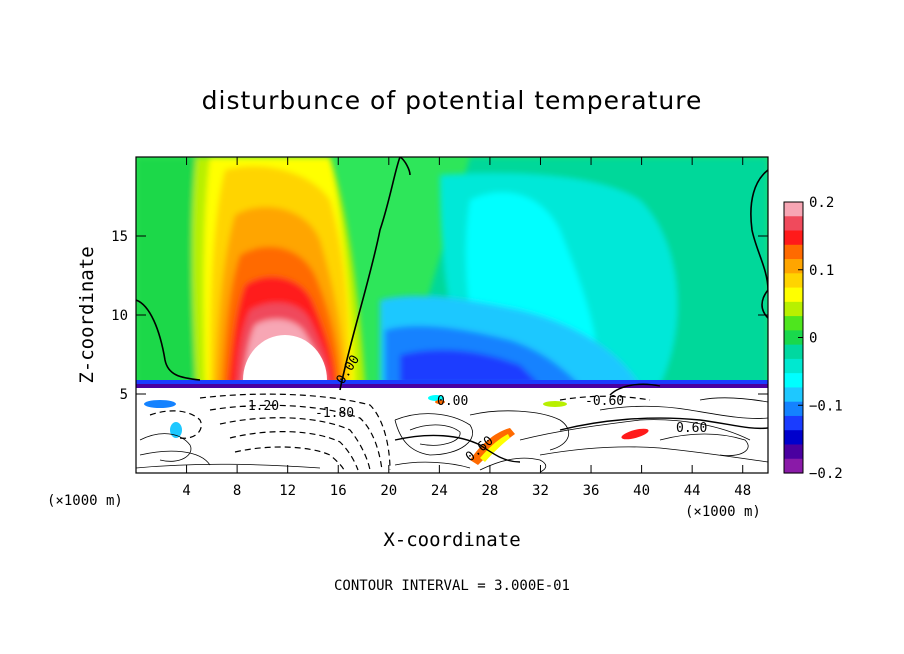 The image size is (904, 654). Describe the element at coordinates (604, 401) in the screenshot. I see `contour-label: -0.60` at that location.